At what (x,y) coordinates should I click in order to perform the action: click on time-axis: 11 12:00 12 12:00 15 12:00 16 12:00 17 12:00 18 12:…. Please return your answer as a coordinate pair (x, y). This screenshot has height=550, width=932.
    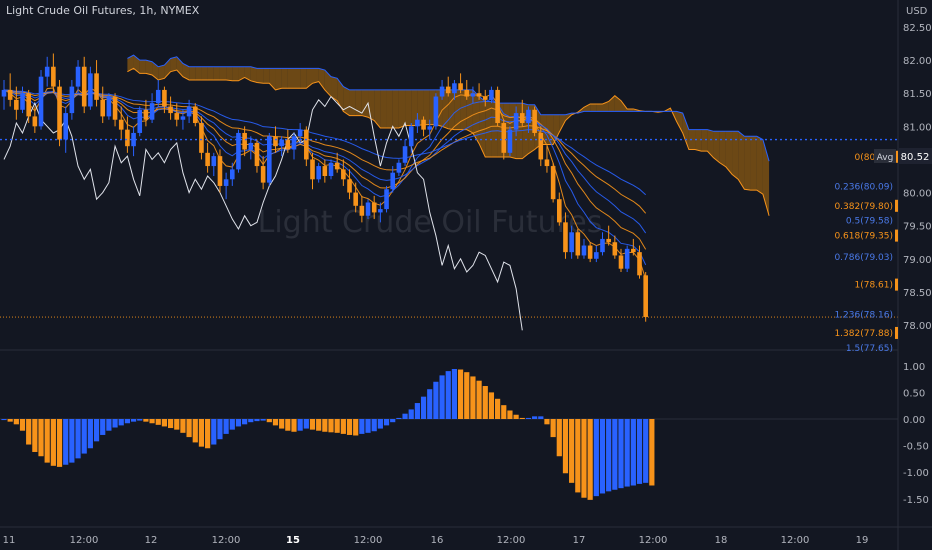
    Looking at the image, I should click on (436, 540).